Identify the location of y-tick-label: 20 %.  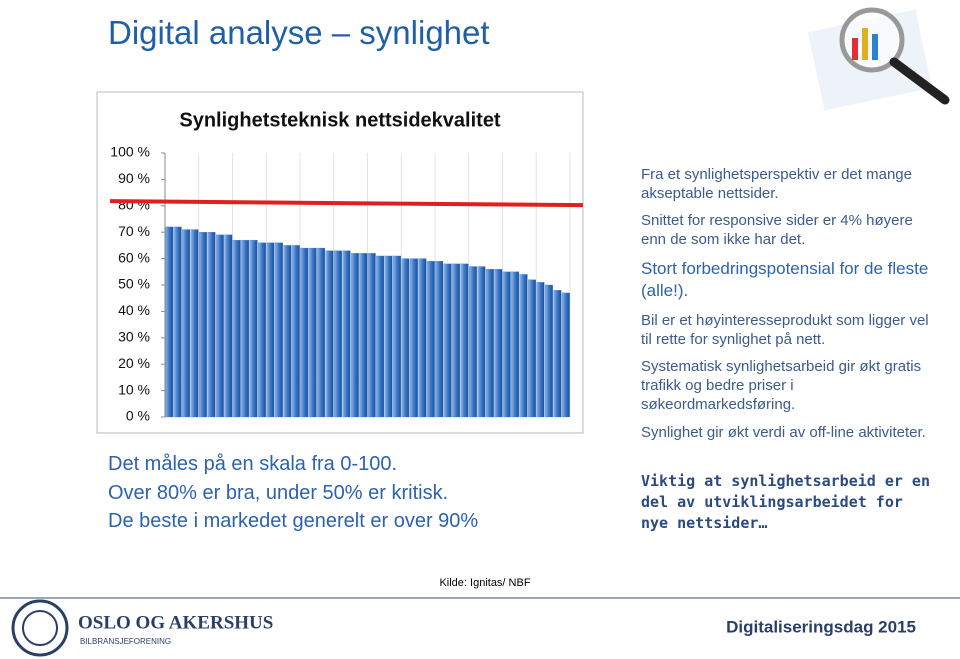
(134, 363).